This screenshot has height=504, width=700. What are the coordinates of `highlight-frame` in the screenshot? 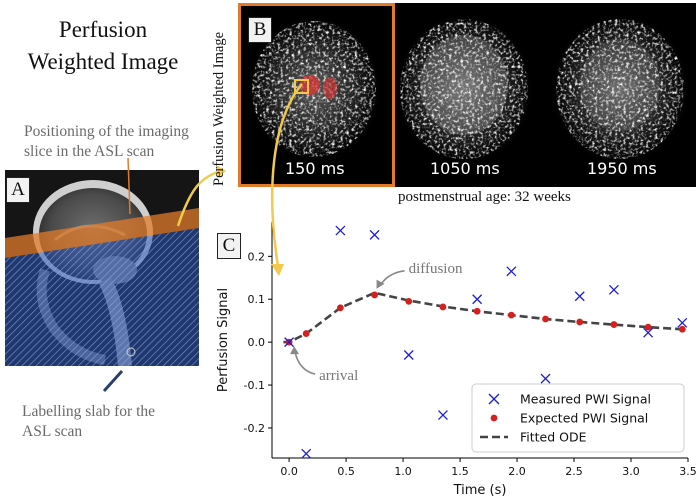 It's located at (316, 95).